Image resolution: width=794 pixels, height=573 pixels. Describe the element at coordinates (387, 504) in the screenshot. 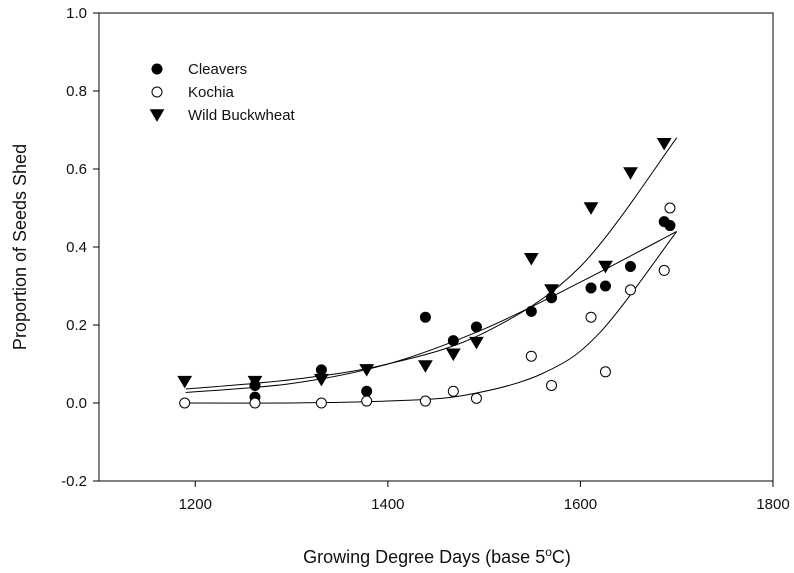

I see `x-tick-label: 1400` at that location.